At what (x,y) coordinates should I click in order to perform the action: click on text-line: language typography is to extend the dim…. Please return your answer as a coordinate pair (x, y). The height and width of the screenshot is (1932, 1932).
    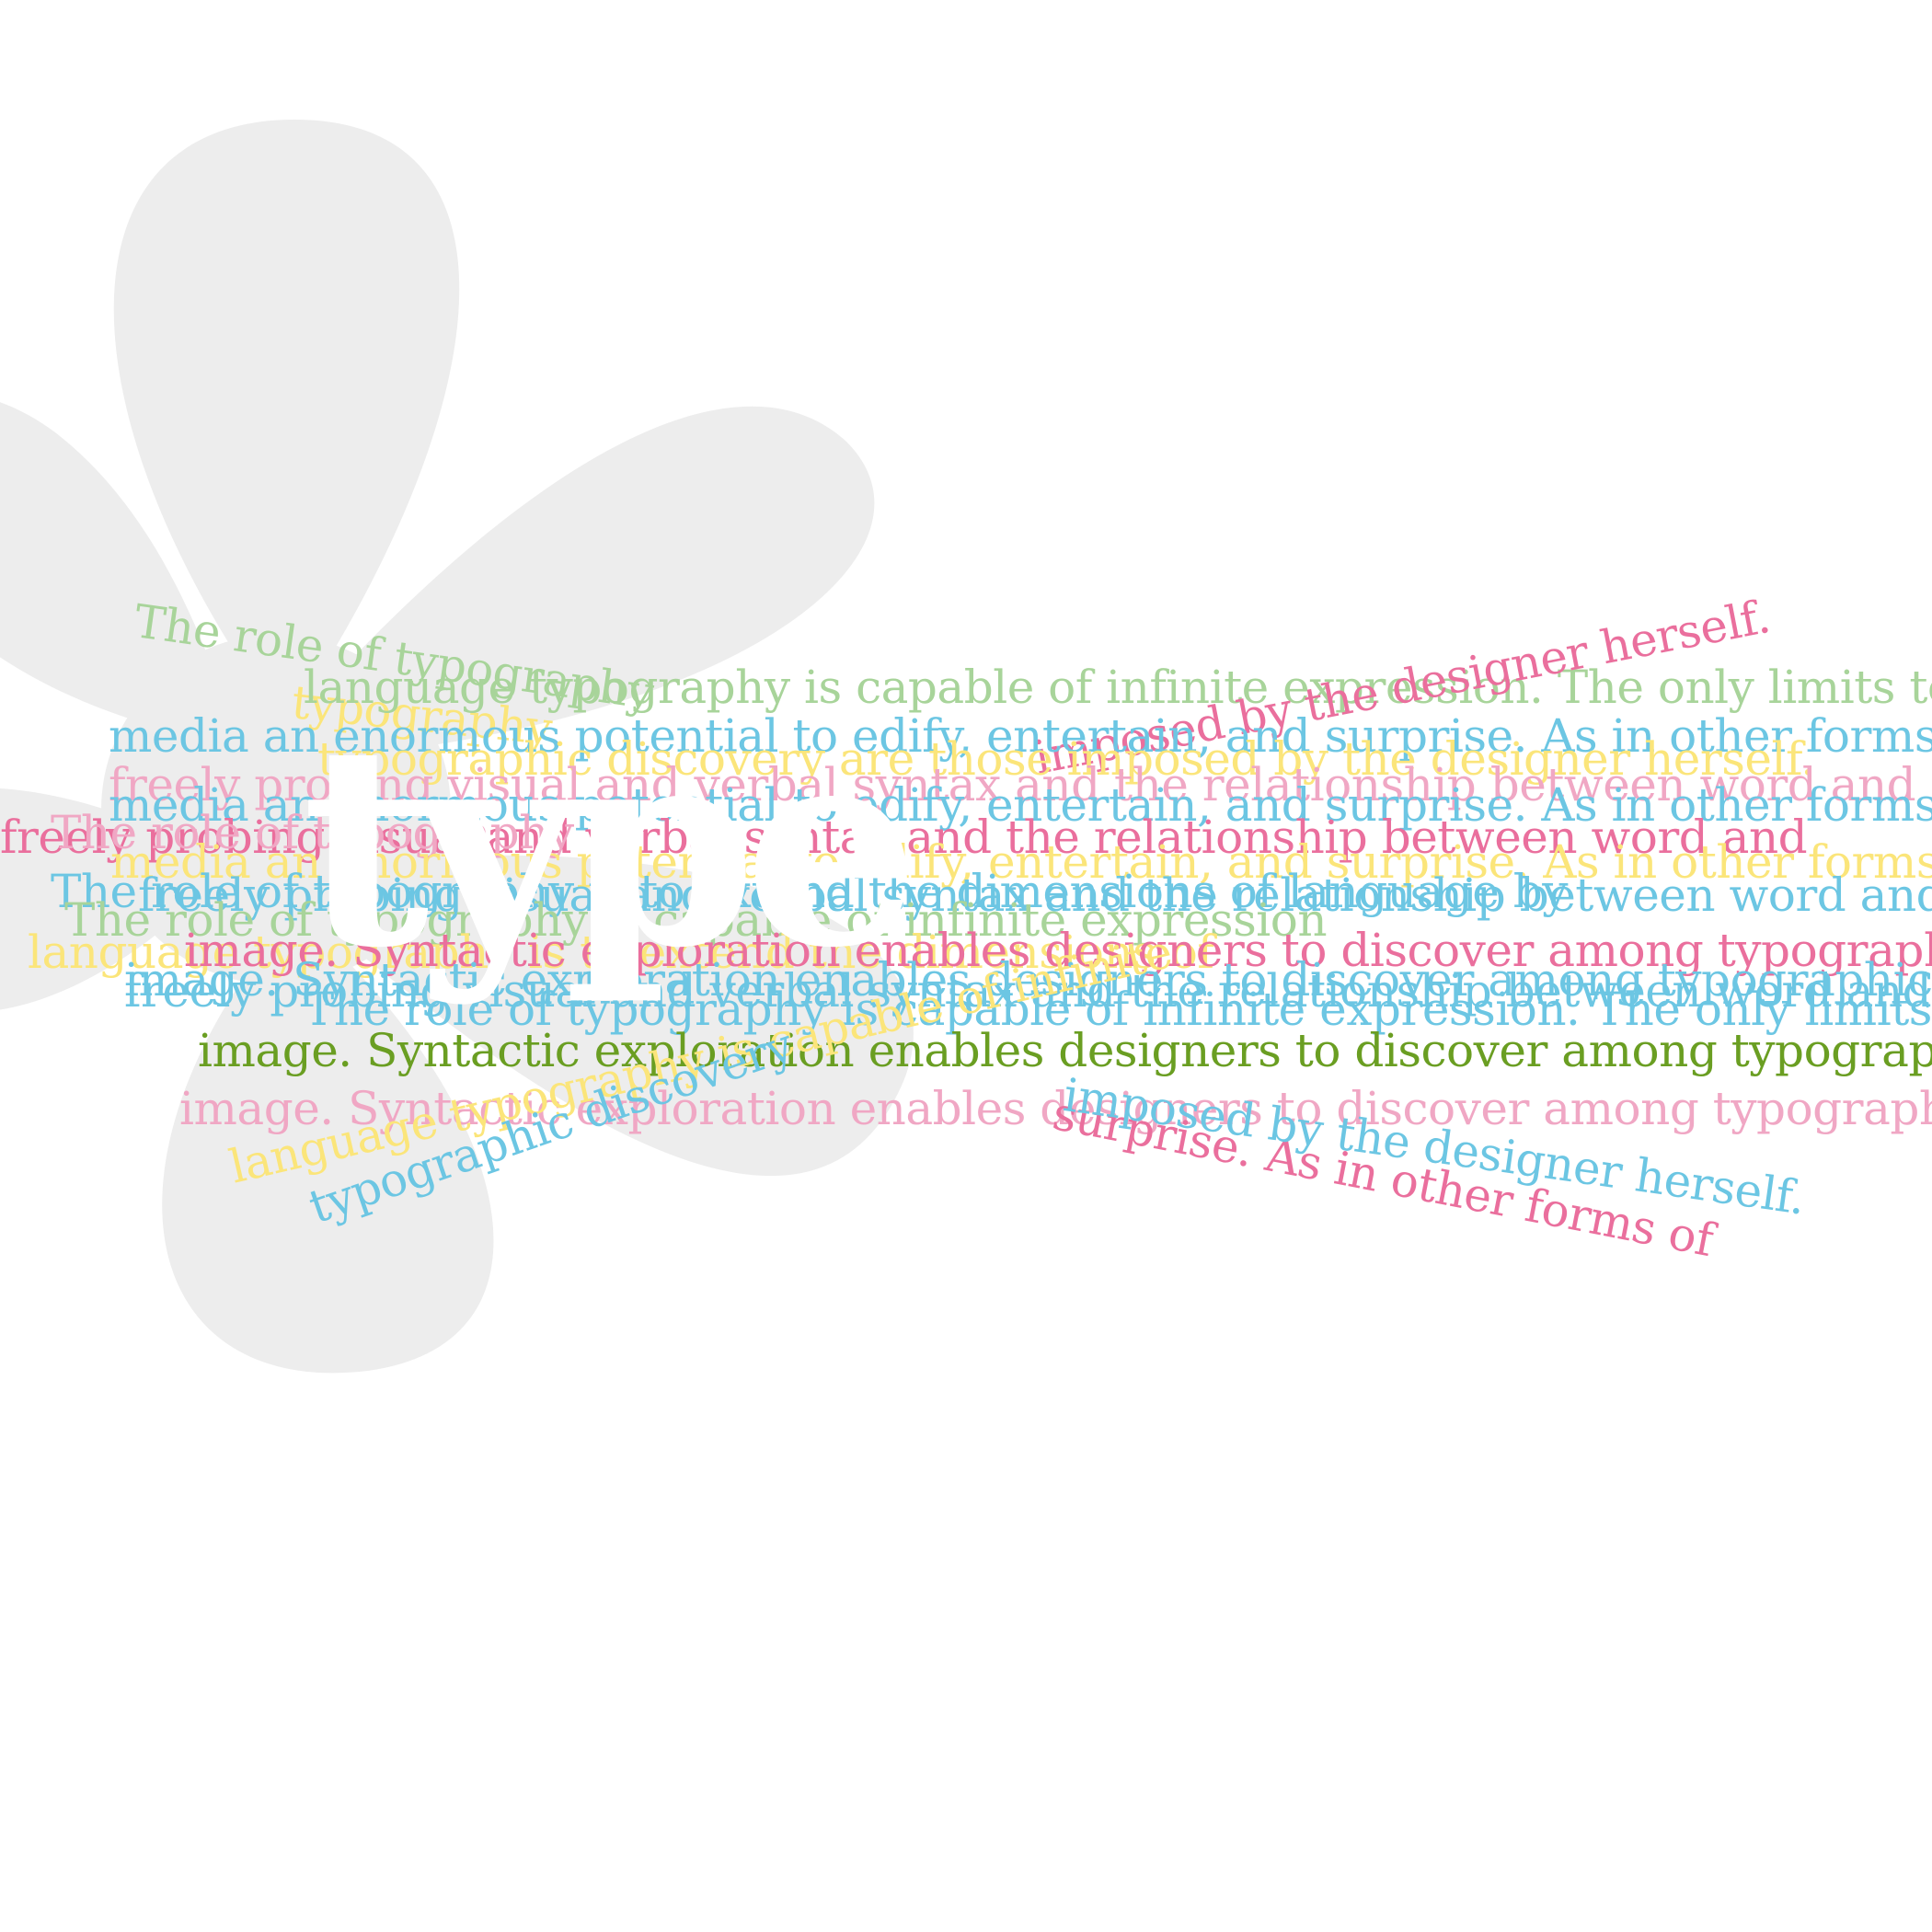
    Looking at the image, I should click on (621, 952).